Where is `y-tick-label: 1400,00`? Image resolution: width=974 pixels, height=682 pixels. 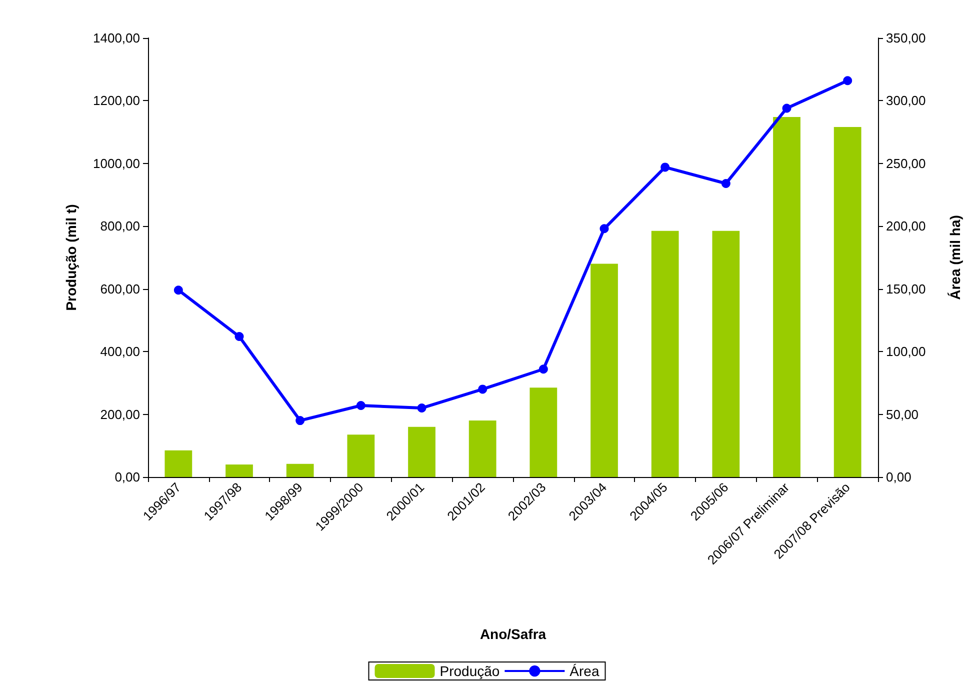 y-tick-label: 1400,00 is located at coordinates (116, 38).